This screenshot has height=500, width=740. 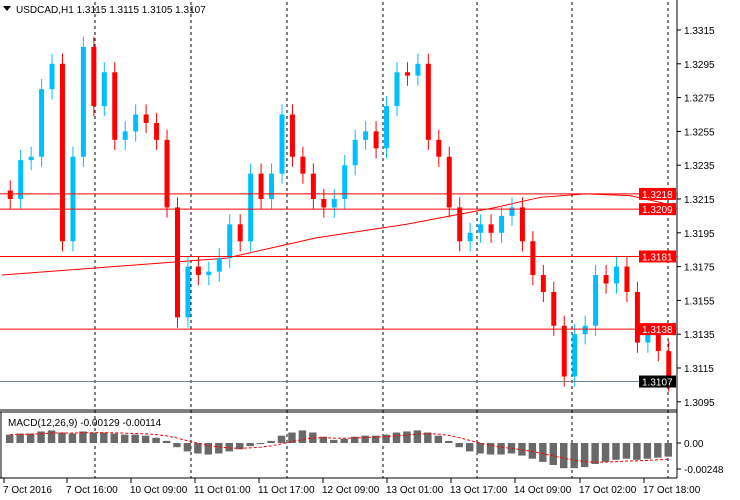 What do you see at coordinates (699, 132) in the screenshot?
I see `price-tick-label: 1.3255` at bounding box center [699, 132].